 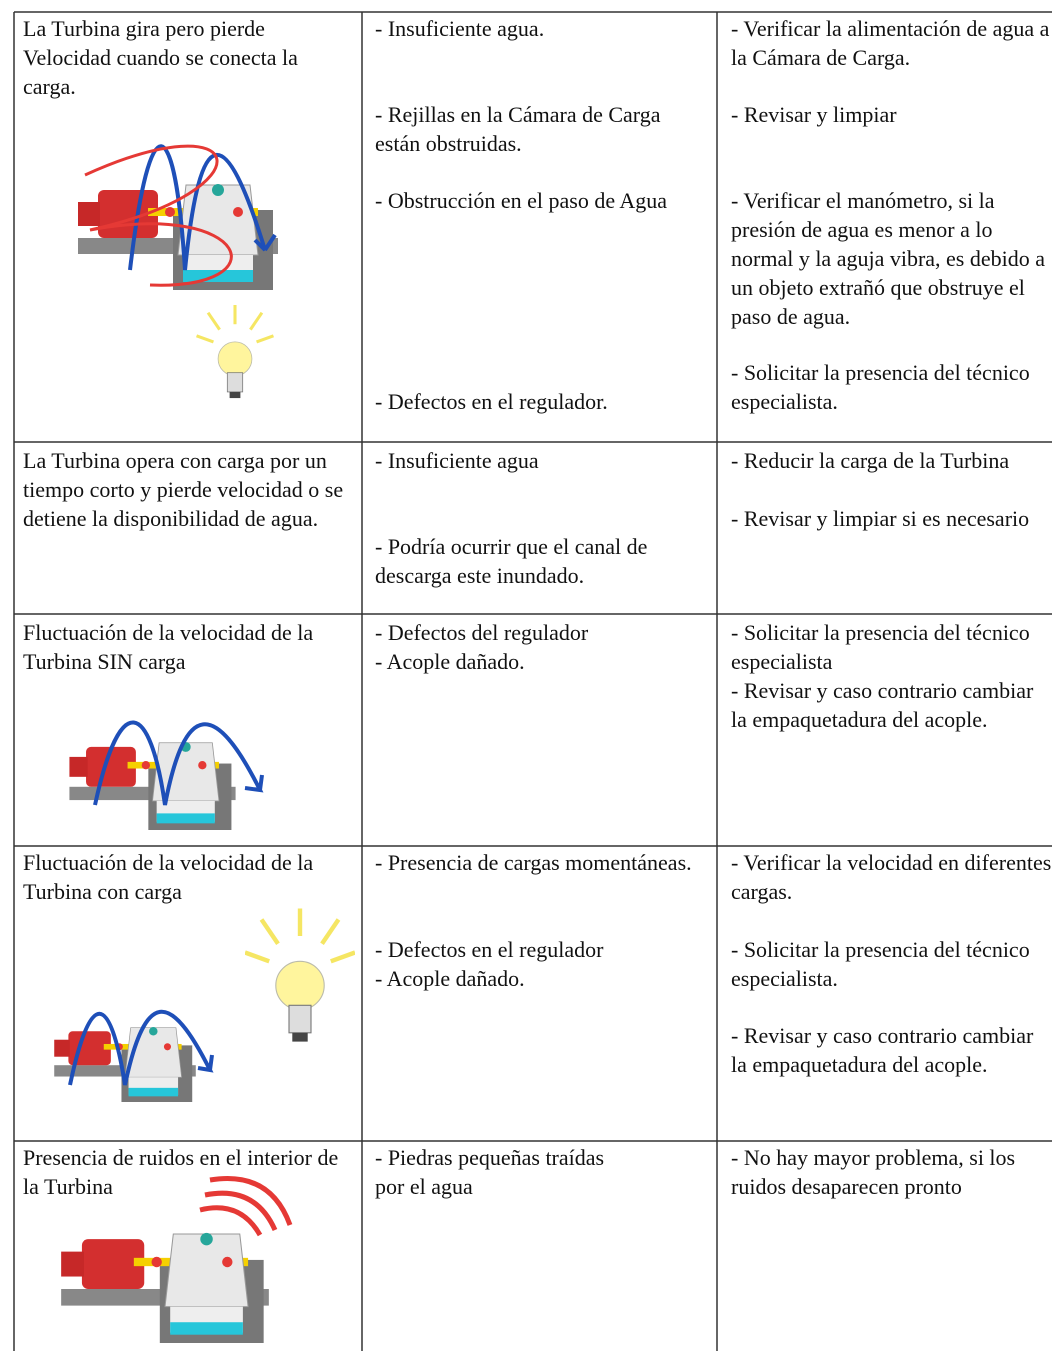 I want to click on cause: - Insuficiente agua, so click(x=457, y=460).